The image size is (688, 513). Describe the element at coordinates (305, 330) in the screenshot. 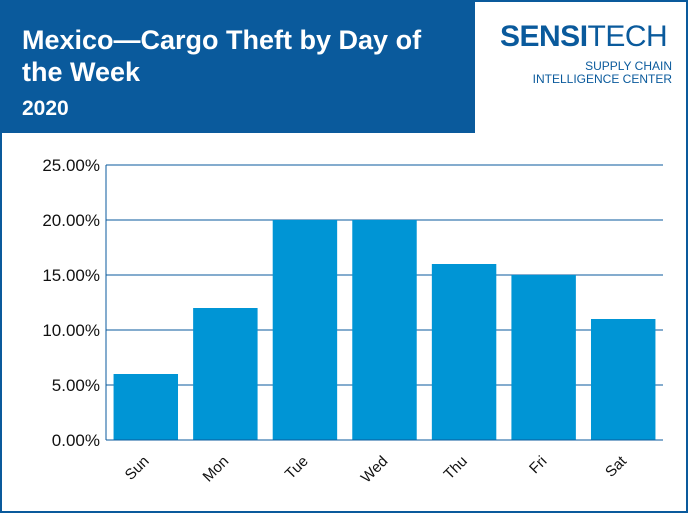

I see `bar-tue` at that location.